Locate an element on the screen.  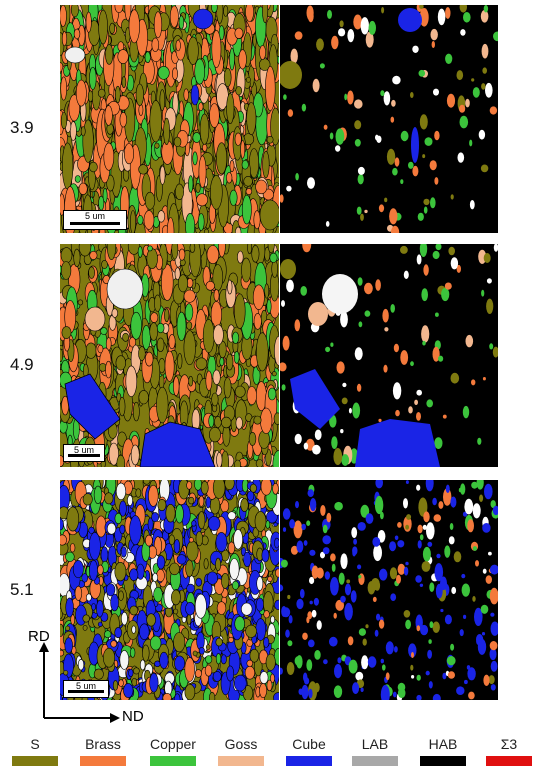
scale-bar-3: 5 um is located at coordinates (86, 689).